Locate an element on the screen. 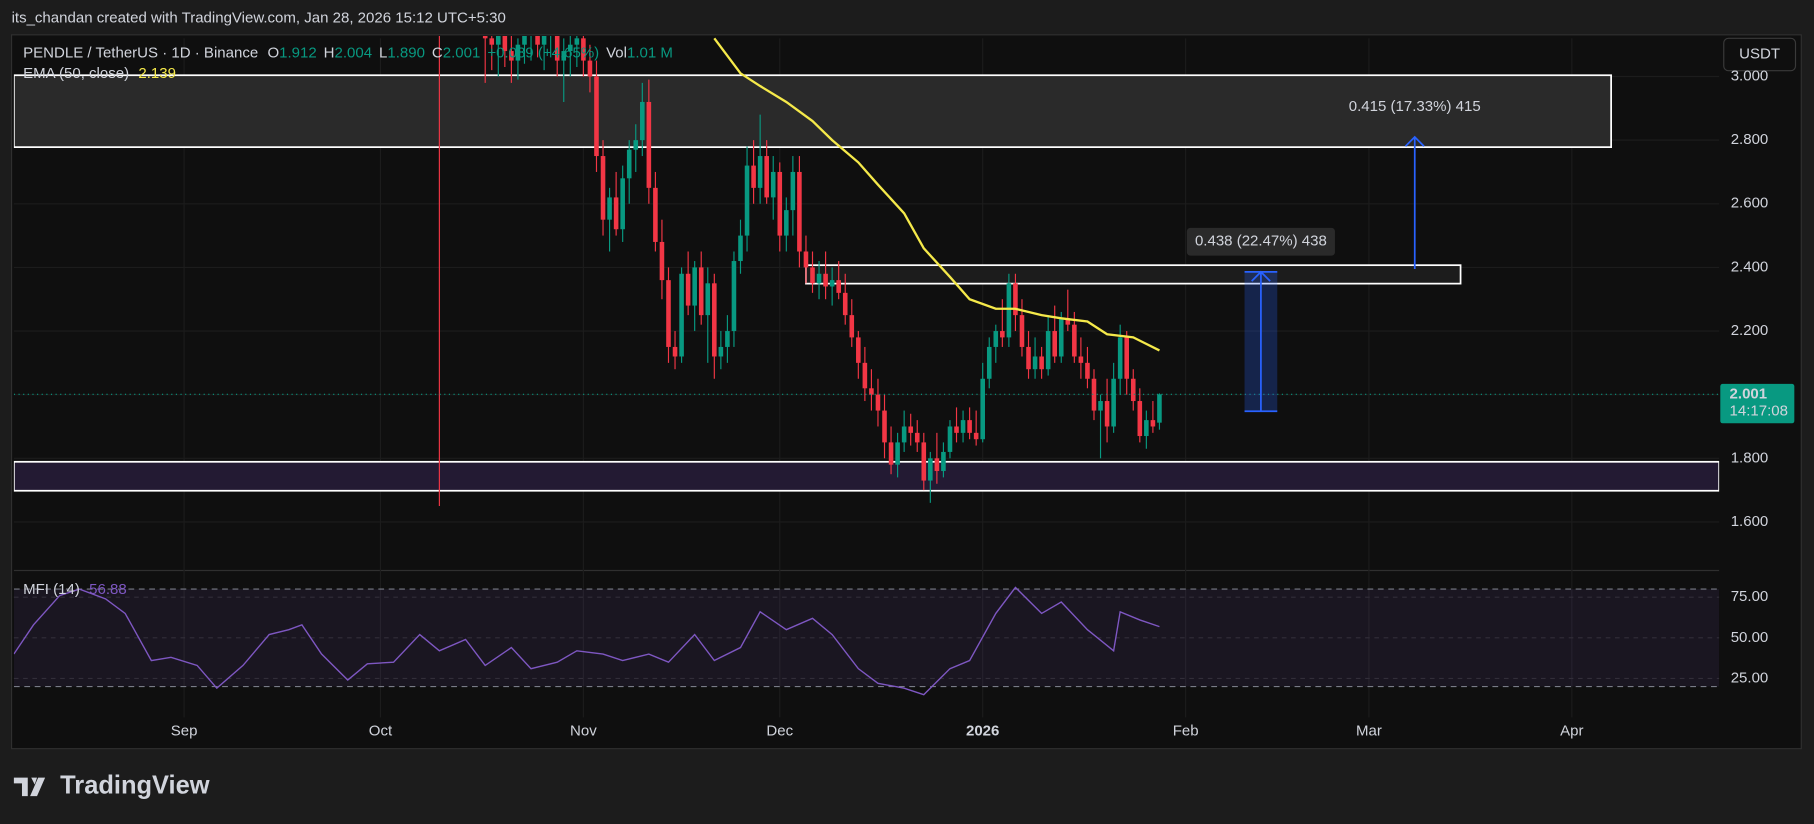  ema-value: 2.139 is located at coordinates (157, 73).